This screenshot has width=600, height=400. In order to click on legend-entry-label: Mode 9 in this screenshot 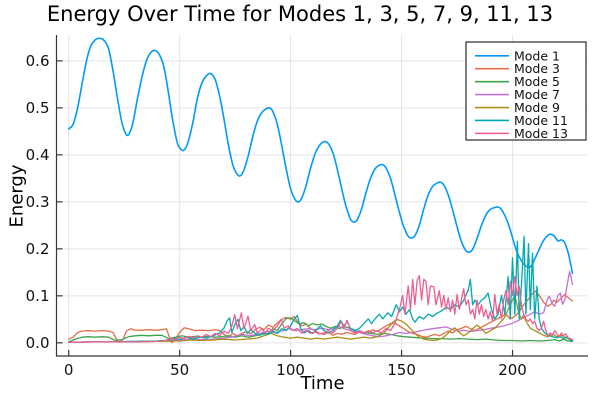, I will do `click(537, 107)`.